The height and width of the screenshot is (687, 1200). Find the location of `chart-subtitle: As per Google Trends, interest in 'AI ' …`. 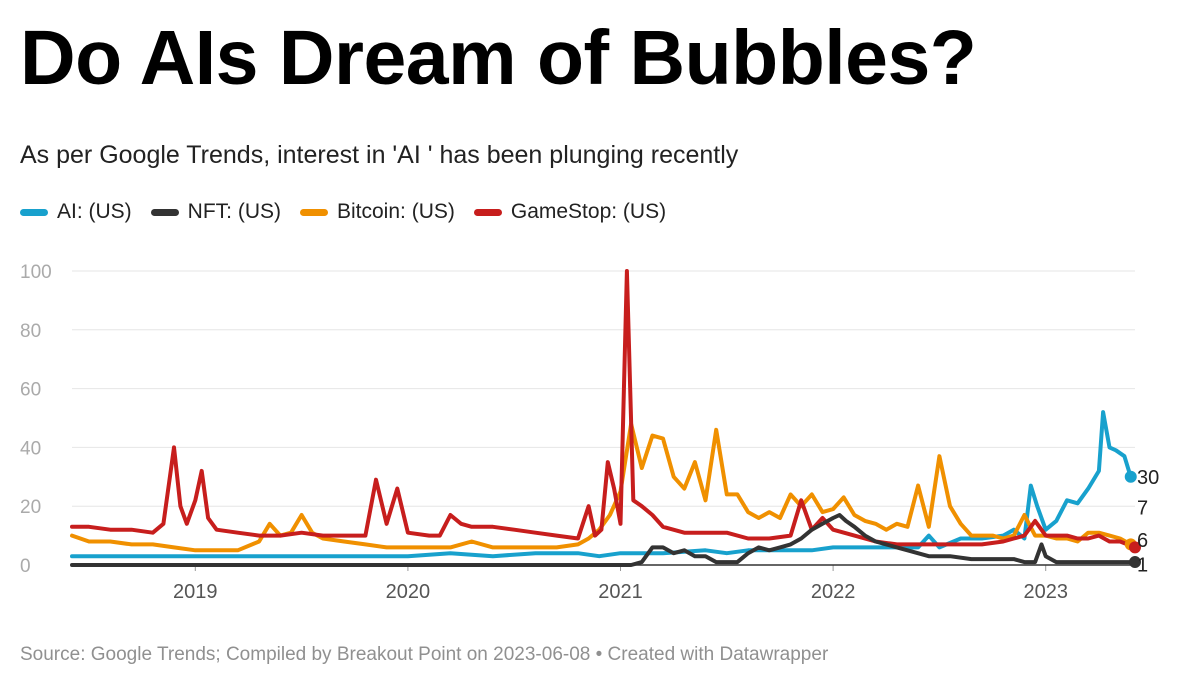

chart-subtitle: As per Google Trends, interest in 'AI ' … is located at coordinates (379, 155).